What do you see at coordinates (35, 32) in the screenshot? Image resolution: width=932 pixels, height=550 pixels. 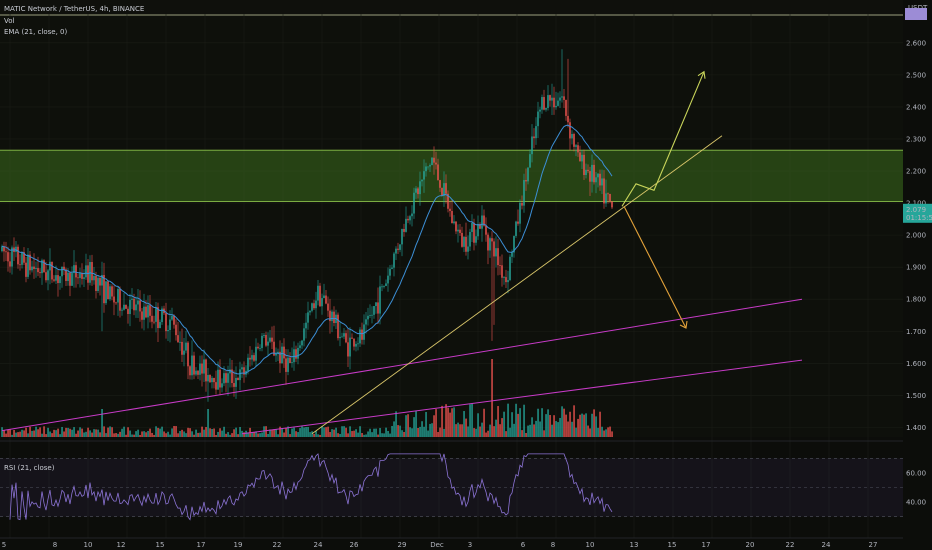 I see `ema-legend: EMA (21, close, 0)` at bounding box center [35, 32].